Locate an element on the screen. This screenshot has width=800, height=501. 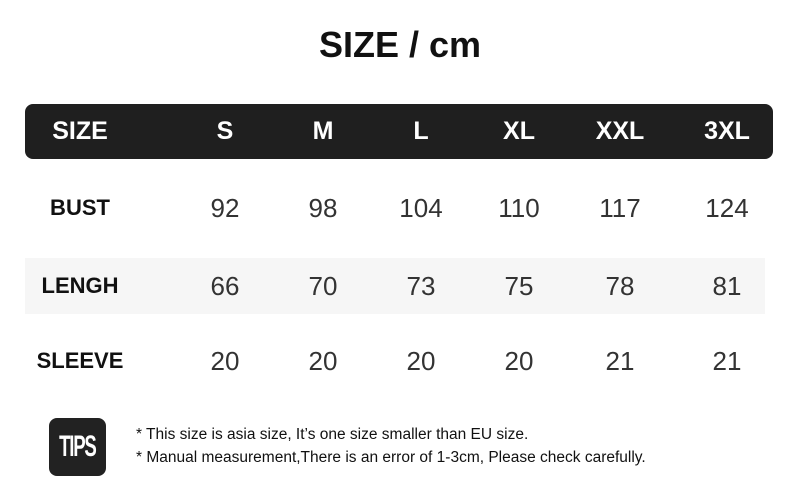
tips-badge-label: TIPS is located at coordinates (78, 446).